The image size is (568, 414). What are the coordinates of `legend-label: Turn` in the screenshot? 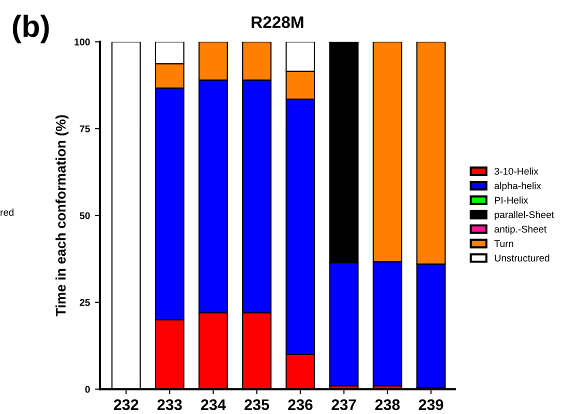 It's located at (504, 244).